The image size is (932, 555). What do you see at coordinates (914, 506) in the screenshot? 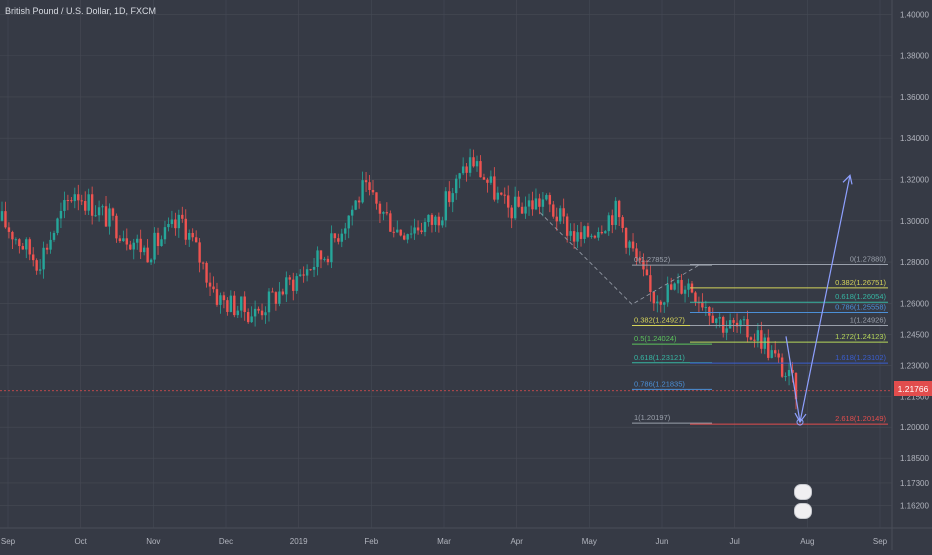
I see `price-tick-label: 1.16200` at bounding box center [914, 506].